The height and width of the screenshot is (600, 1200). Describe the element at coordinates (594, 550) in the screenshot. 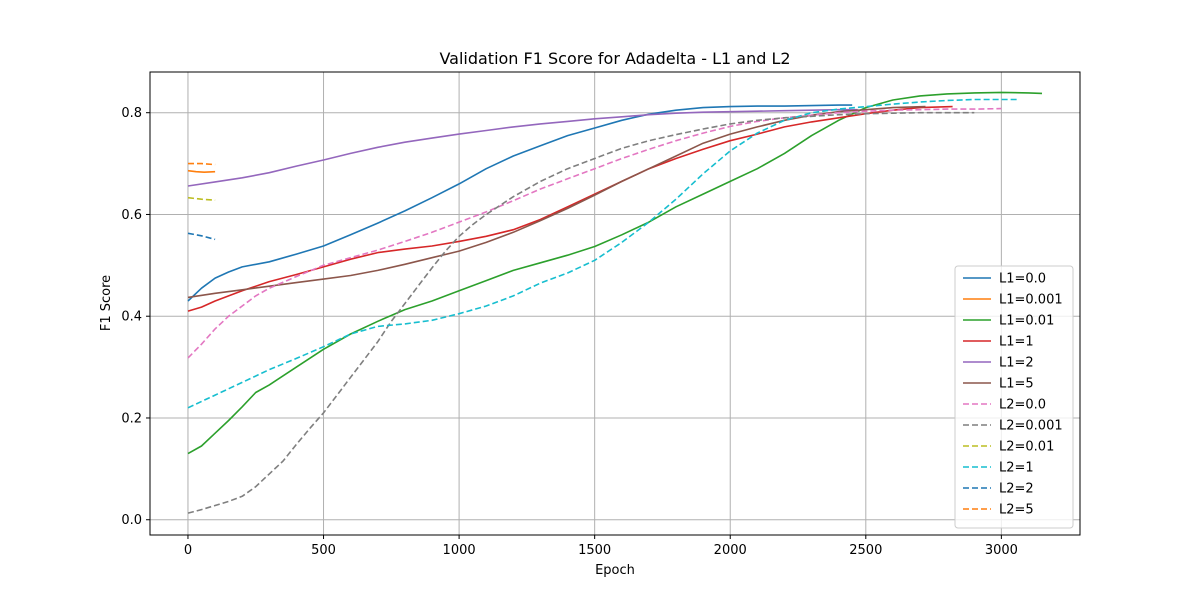

I see `x-tick-label: 1500` at that location.